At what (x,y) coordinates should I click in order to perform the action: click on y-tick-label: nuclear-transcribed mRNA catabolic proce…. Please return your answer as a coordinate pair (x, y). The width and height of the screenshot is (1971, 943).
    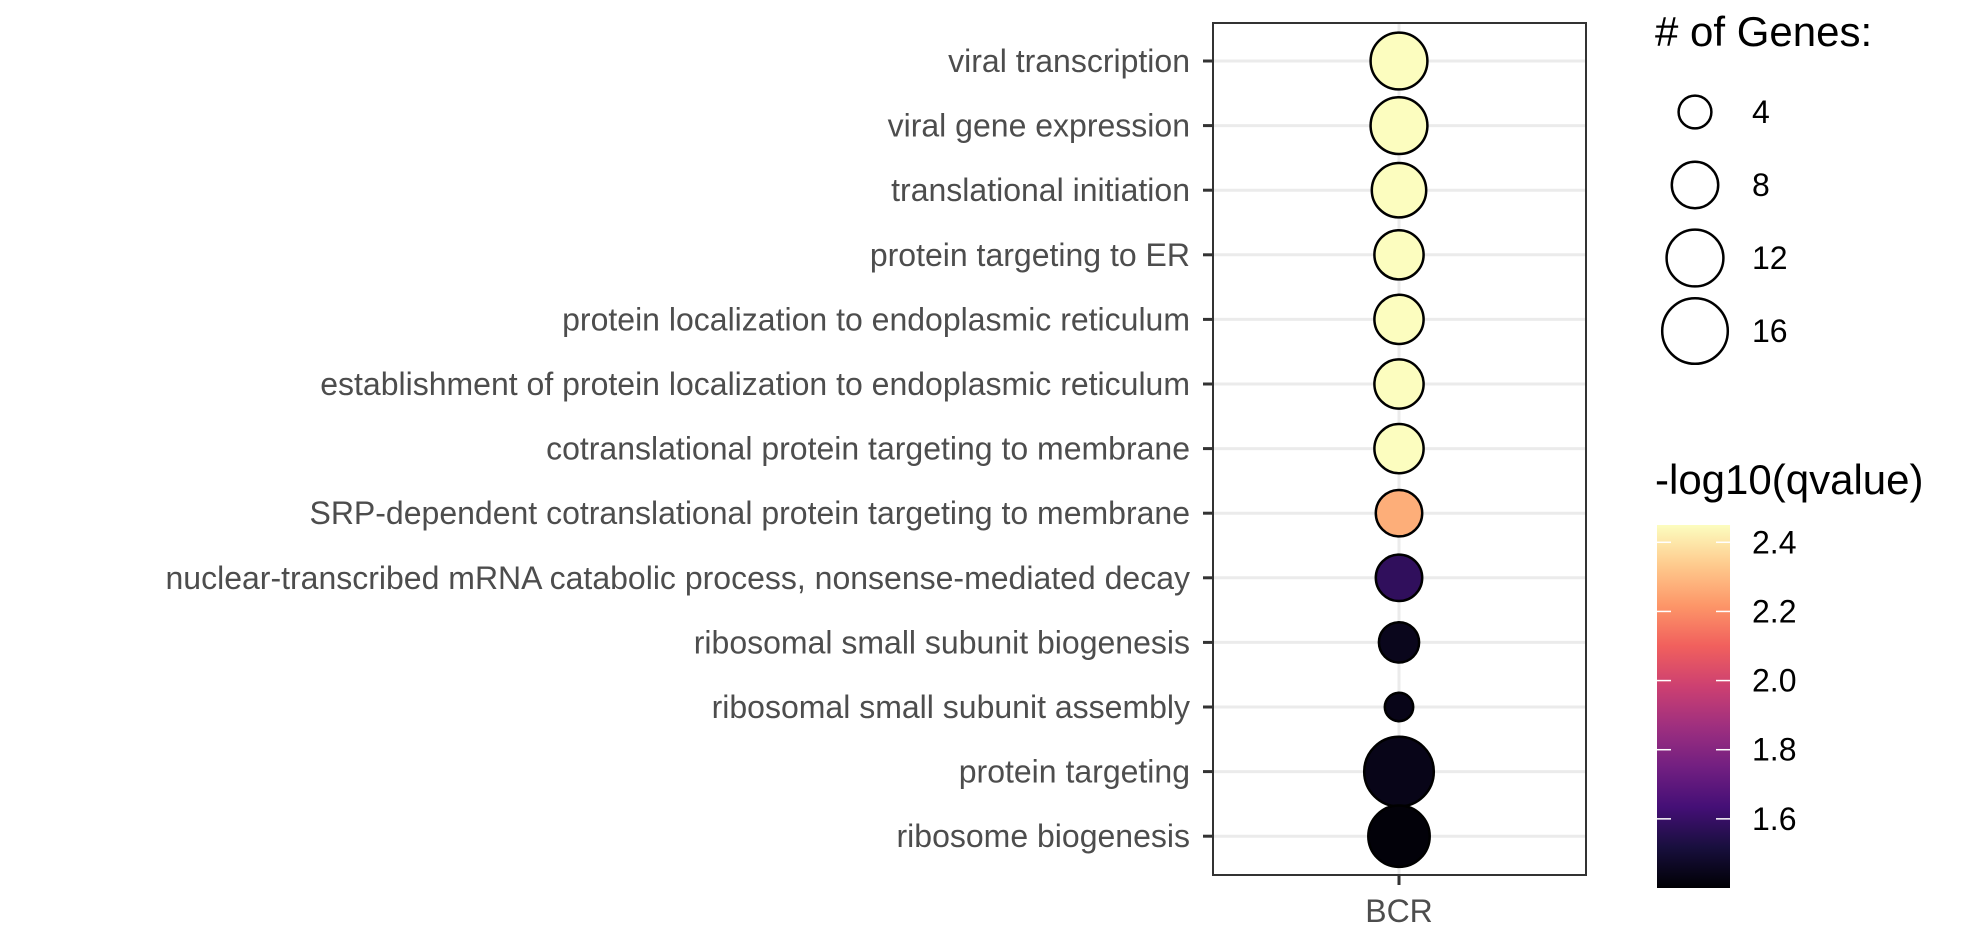
    Looking at the image, I should click on (677, 578).